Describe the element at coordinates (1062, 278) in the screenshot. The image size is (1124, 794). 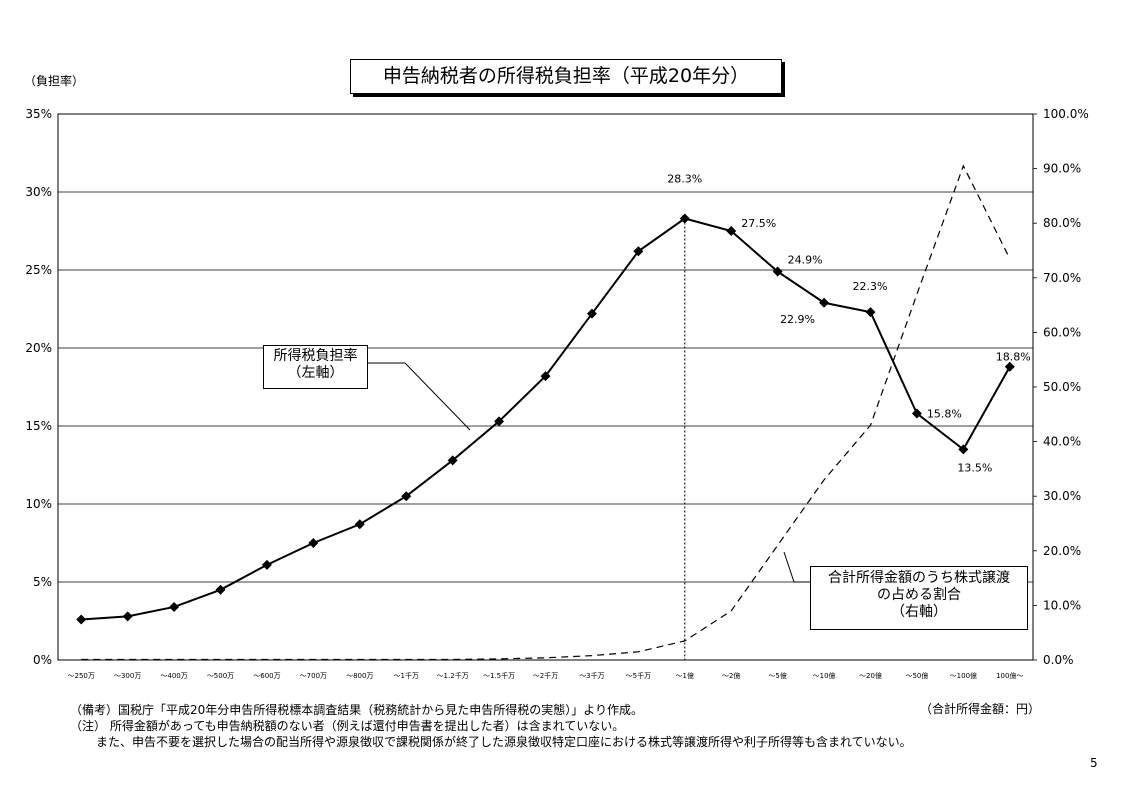
I see `right-tick-label: 70.0%` at that location.